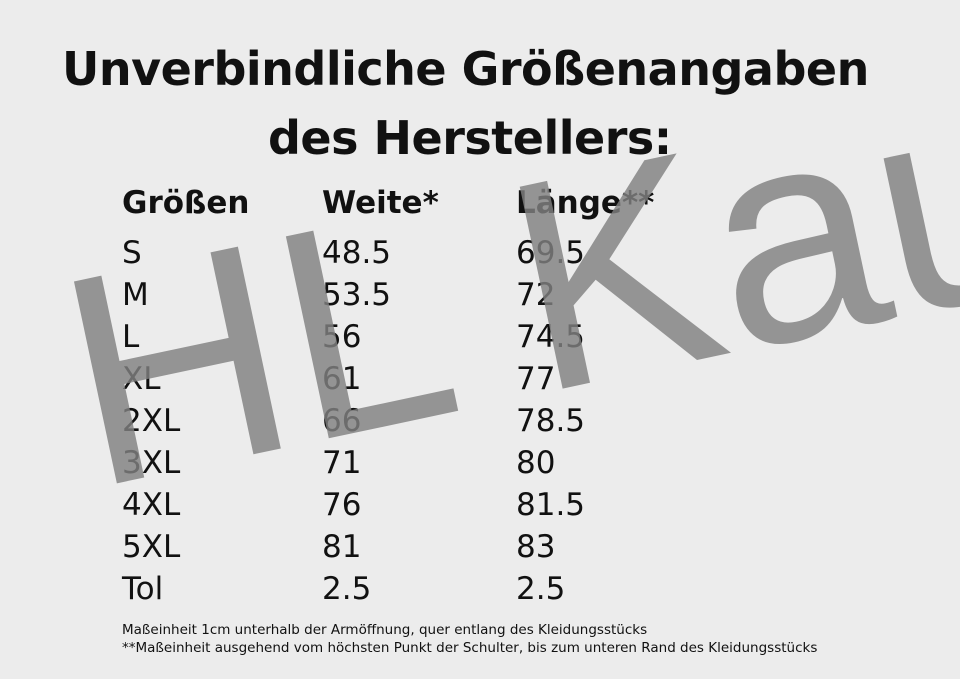 The height and width of the screenshot is (679, 960). Describe the element at coordinates (585, 203) in the screenshot. I see `header-laenge: Länge**` at that location.